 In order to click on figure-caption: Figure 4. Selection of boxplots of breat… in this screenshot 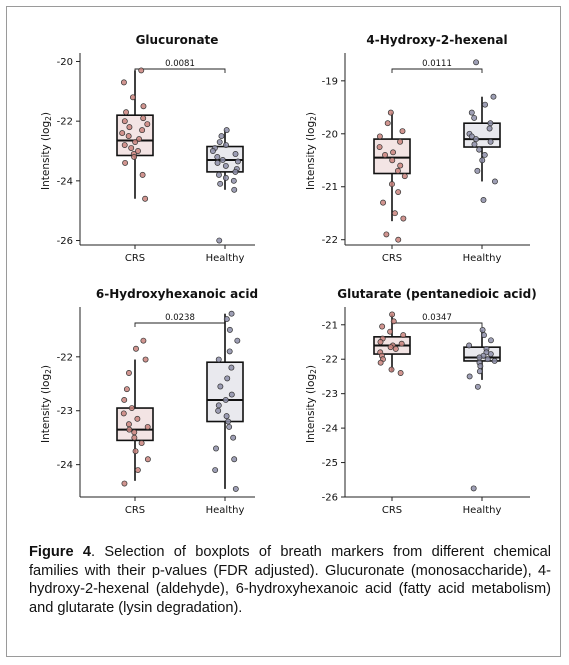, I will do `click(290, 580)`.